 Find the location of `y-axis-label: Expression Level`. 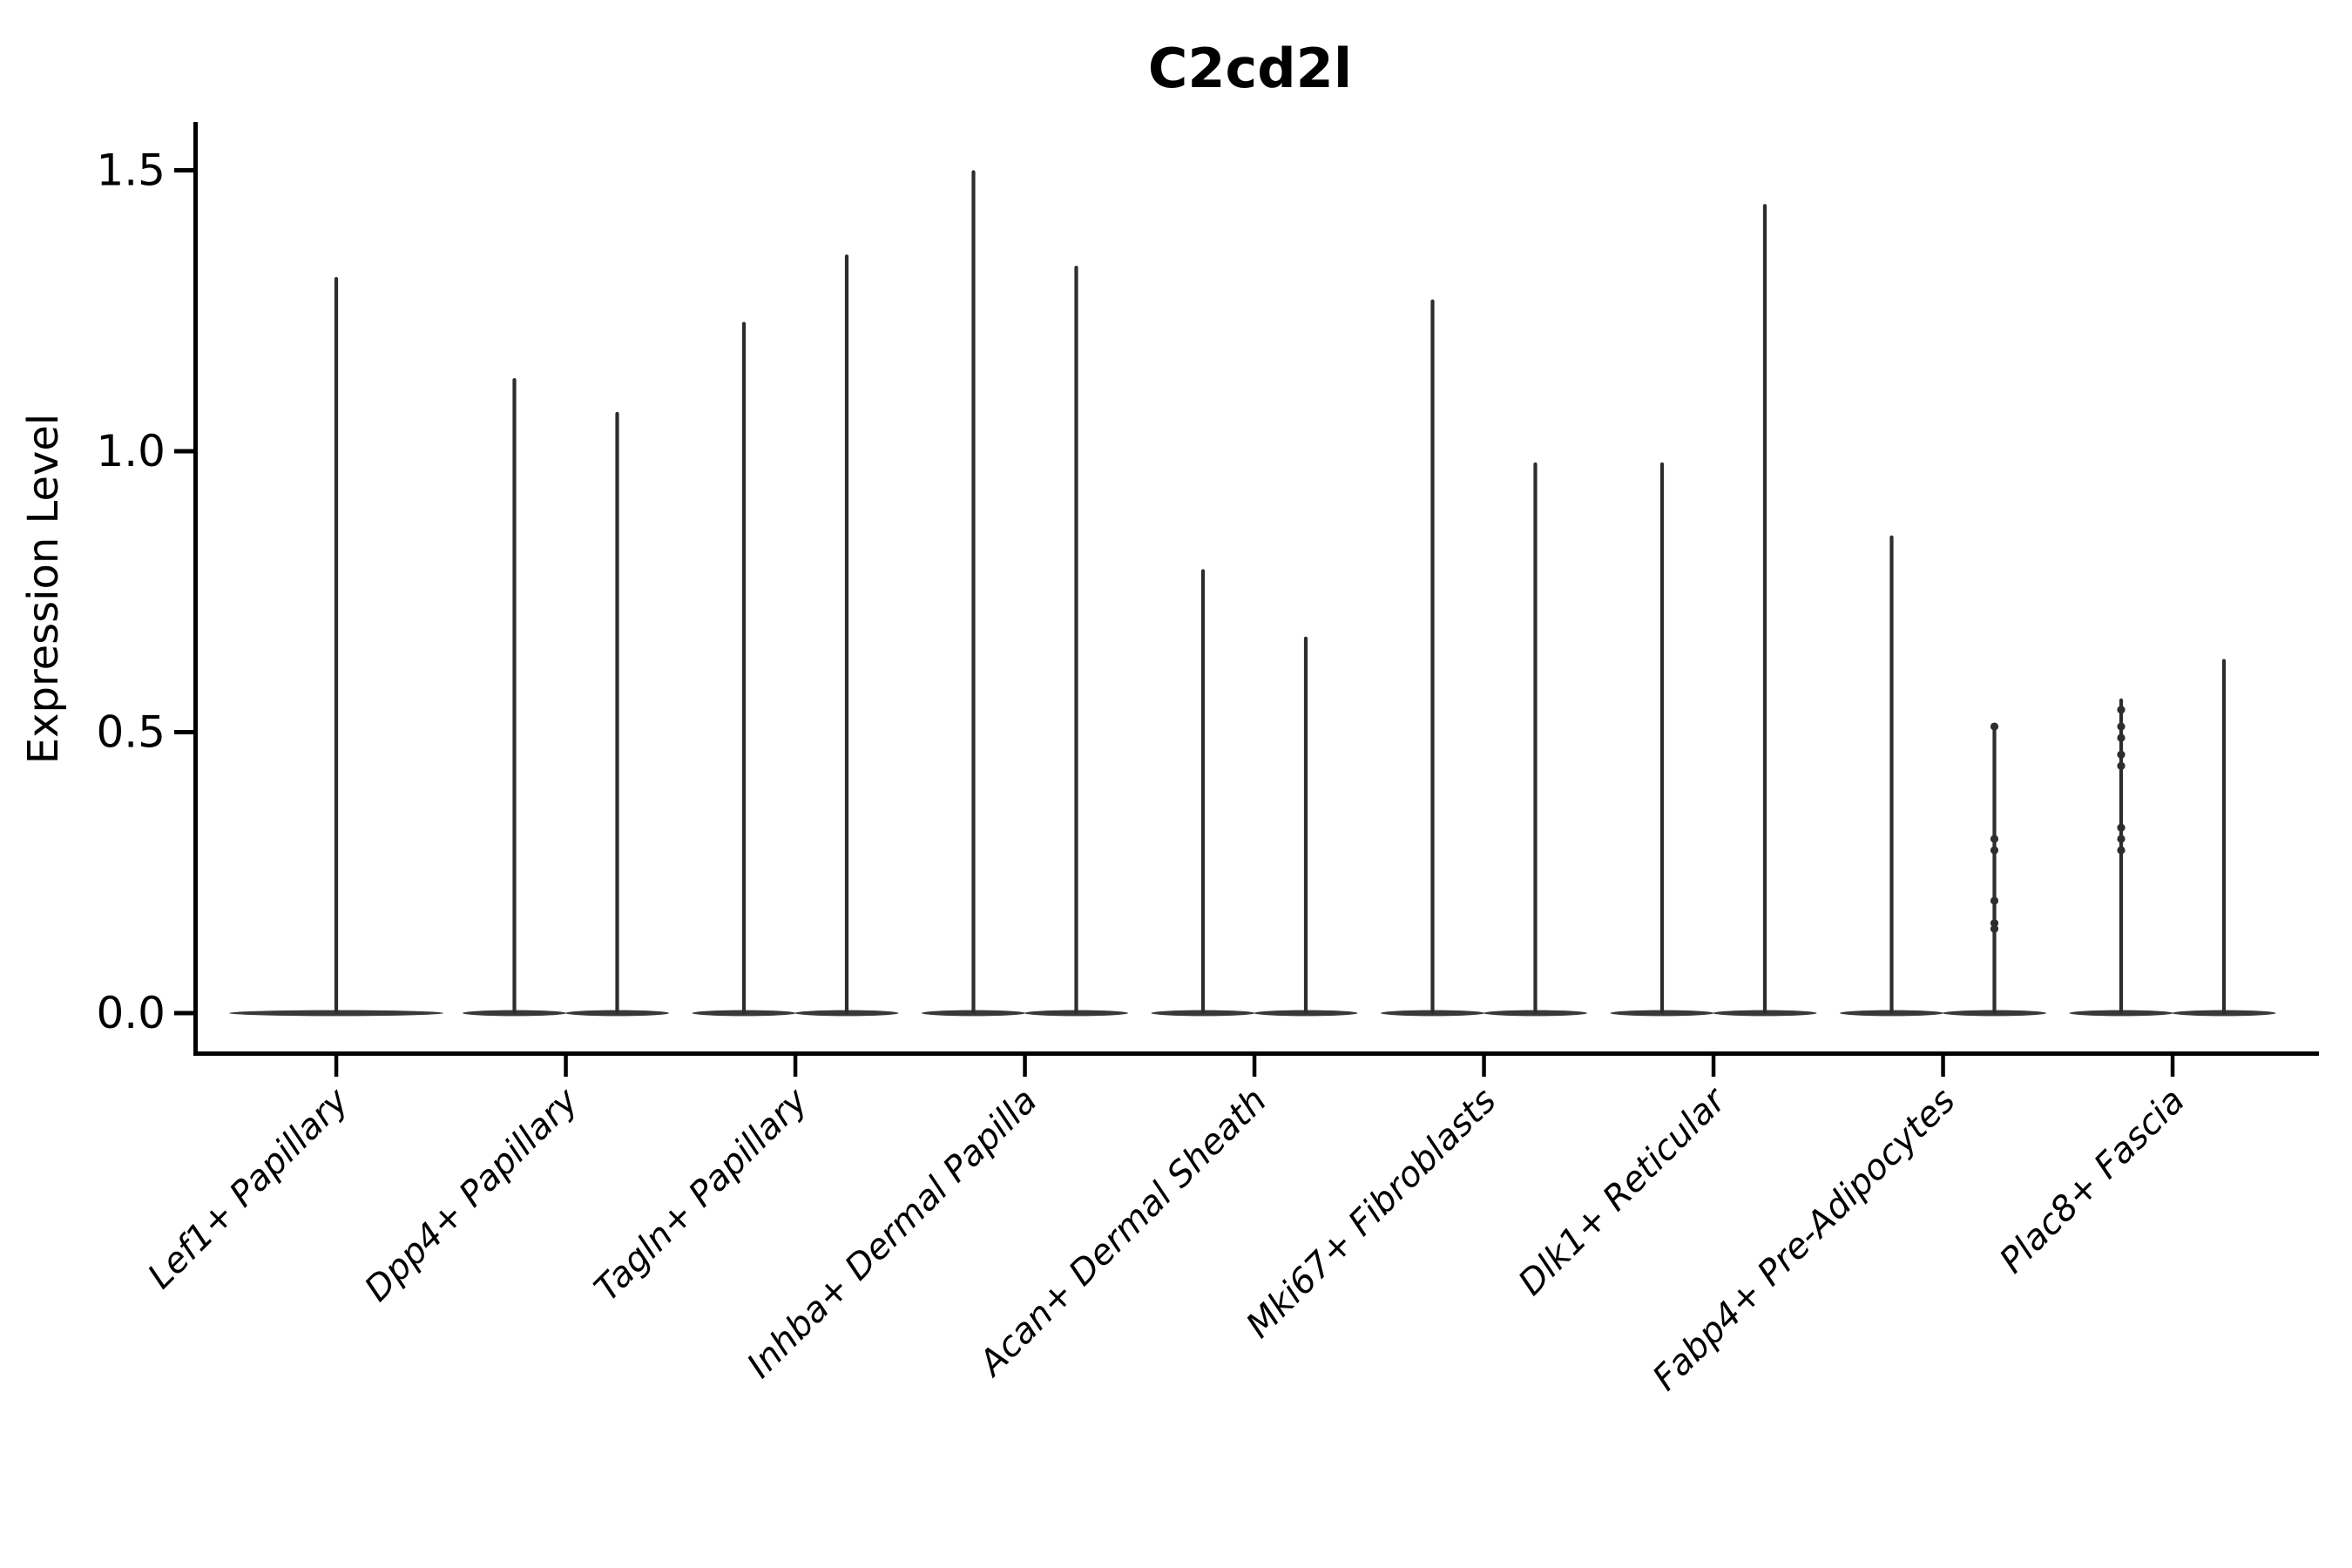

y-axis-label: Expression Level is located at coordinates (44, 589).